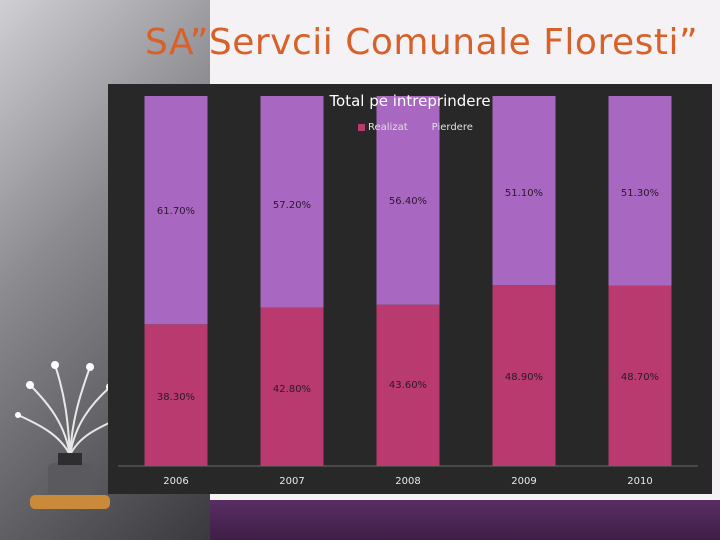  I want to click on data-label-realizat-2008: 43.60%, so click(408, 385).